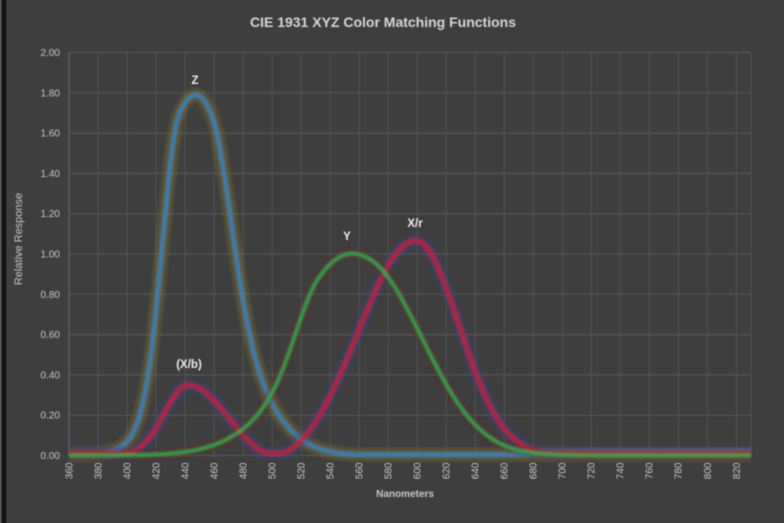 The image size is (784, 523). What do you see at coordinates (389, 470) in the screenshot?
I see `svg-text: 580` at bounding box center [389, 470].